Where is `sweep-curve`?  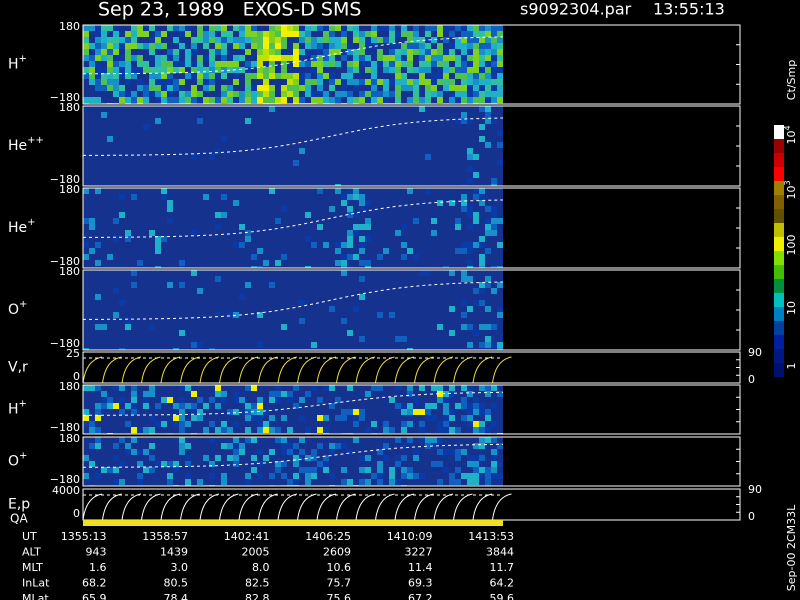
sweep-curve is located at coordinates (326, 370).